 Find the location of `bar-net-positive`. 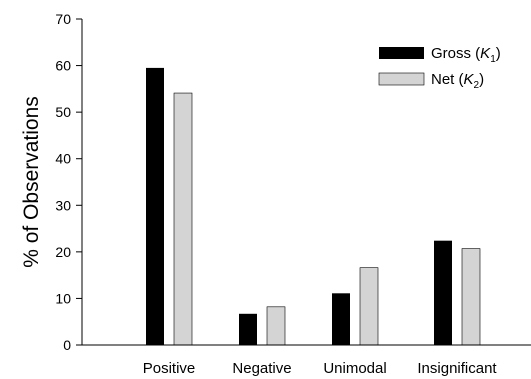

bar-net-positive is located at coordinates (183, 219).